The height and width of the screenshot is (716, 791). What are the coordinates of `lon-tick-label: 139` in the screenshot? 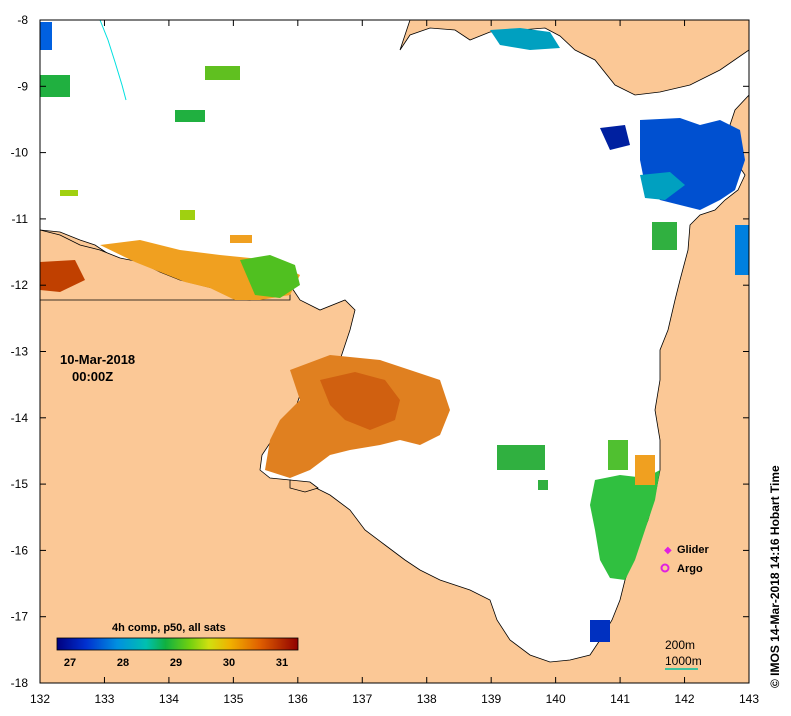 It's located at (491, 699).